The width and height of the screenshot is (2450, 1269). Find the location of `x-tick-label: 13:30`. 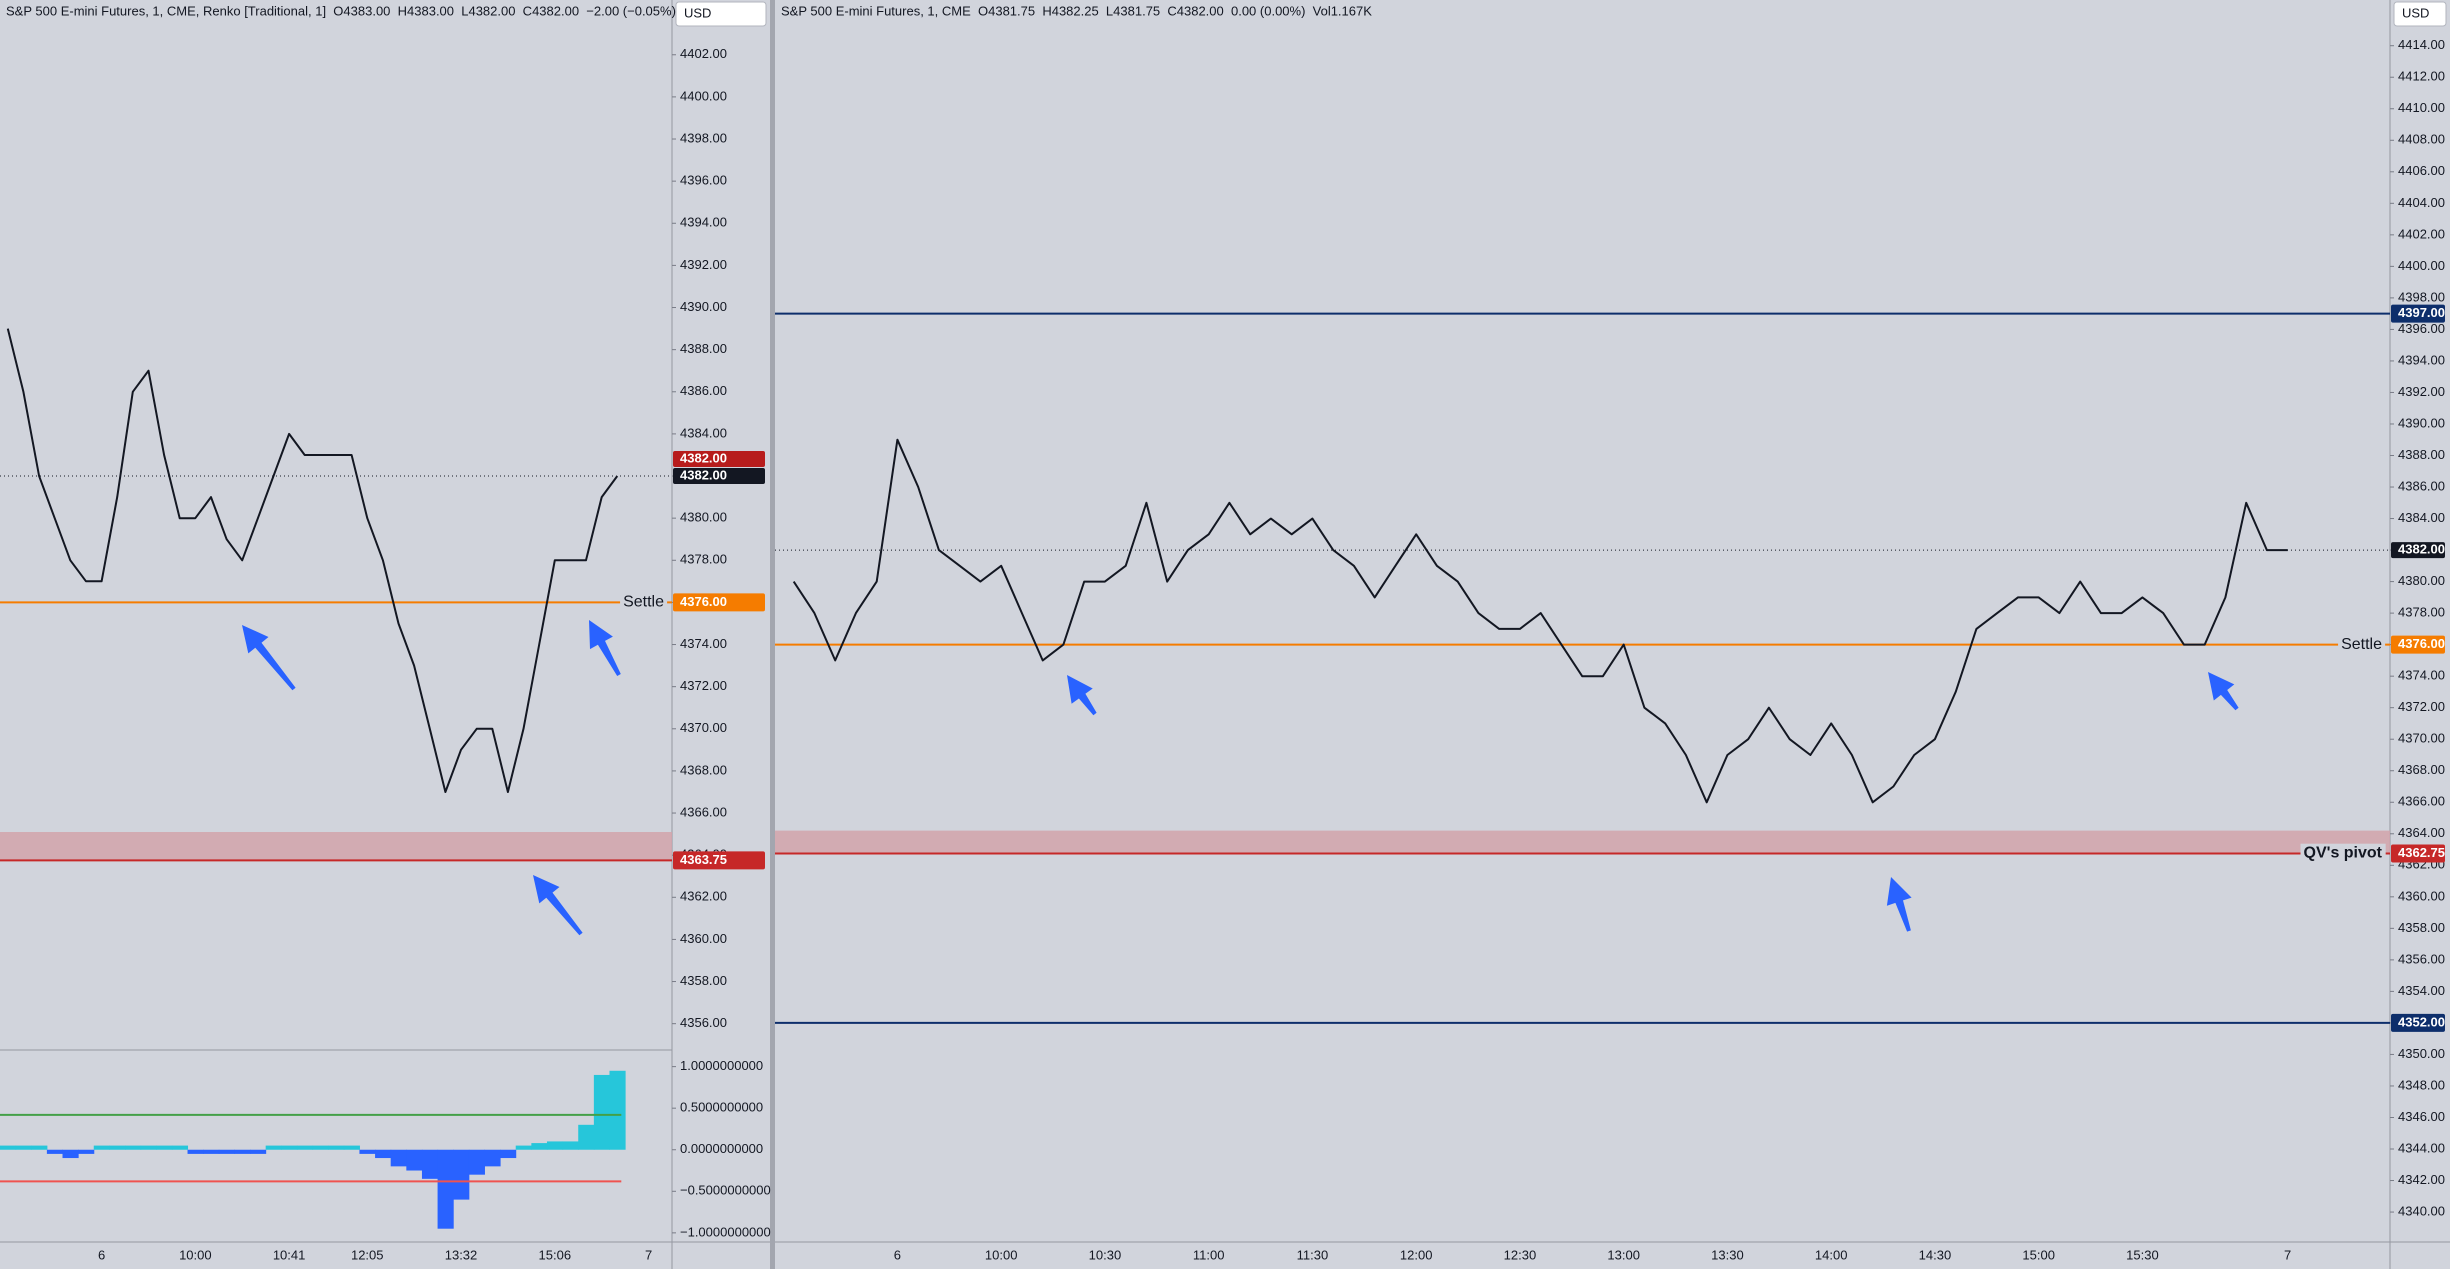

x-tick-label: 13:30 is located at coordinates (1727, 1254).